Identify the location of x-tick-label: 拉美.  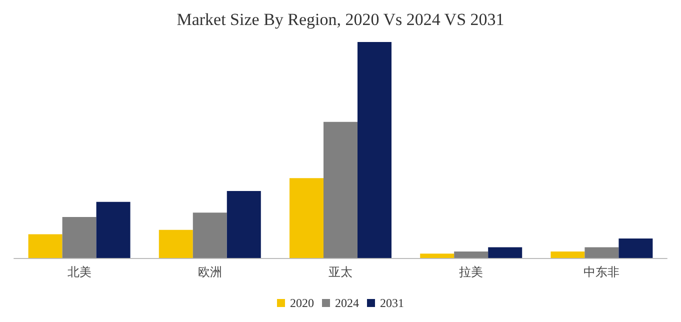
(471, 272).